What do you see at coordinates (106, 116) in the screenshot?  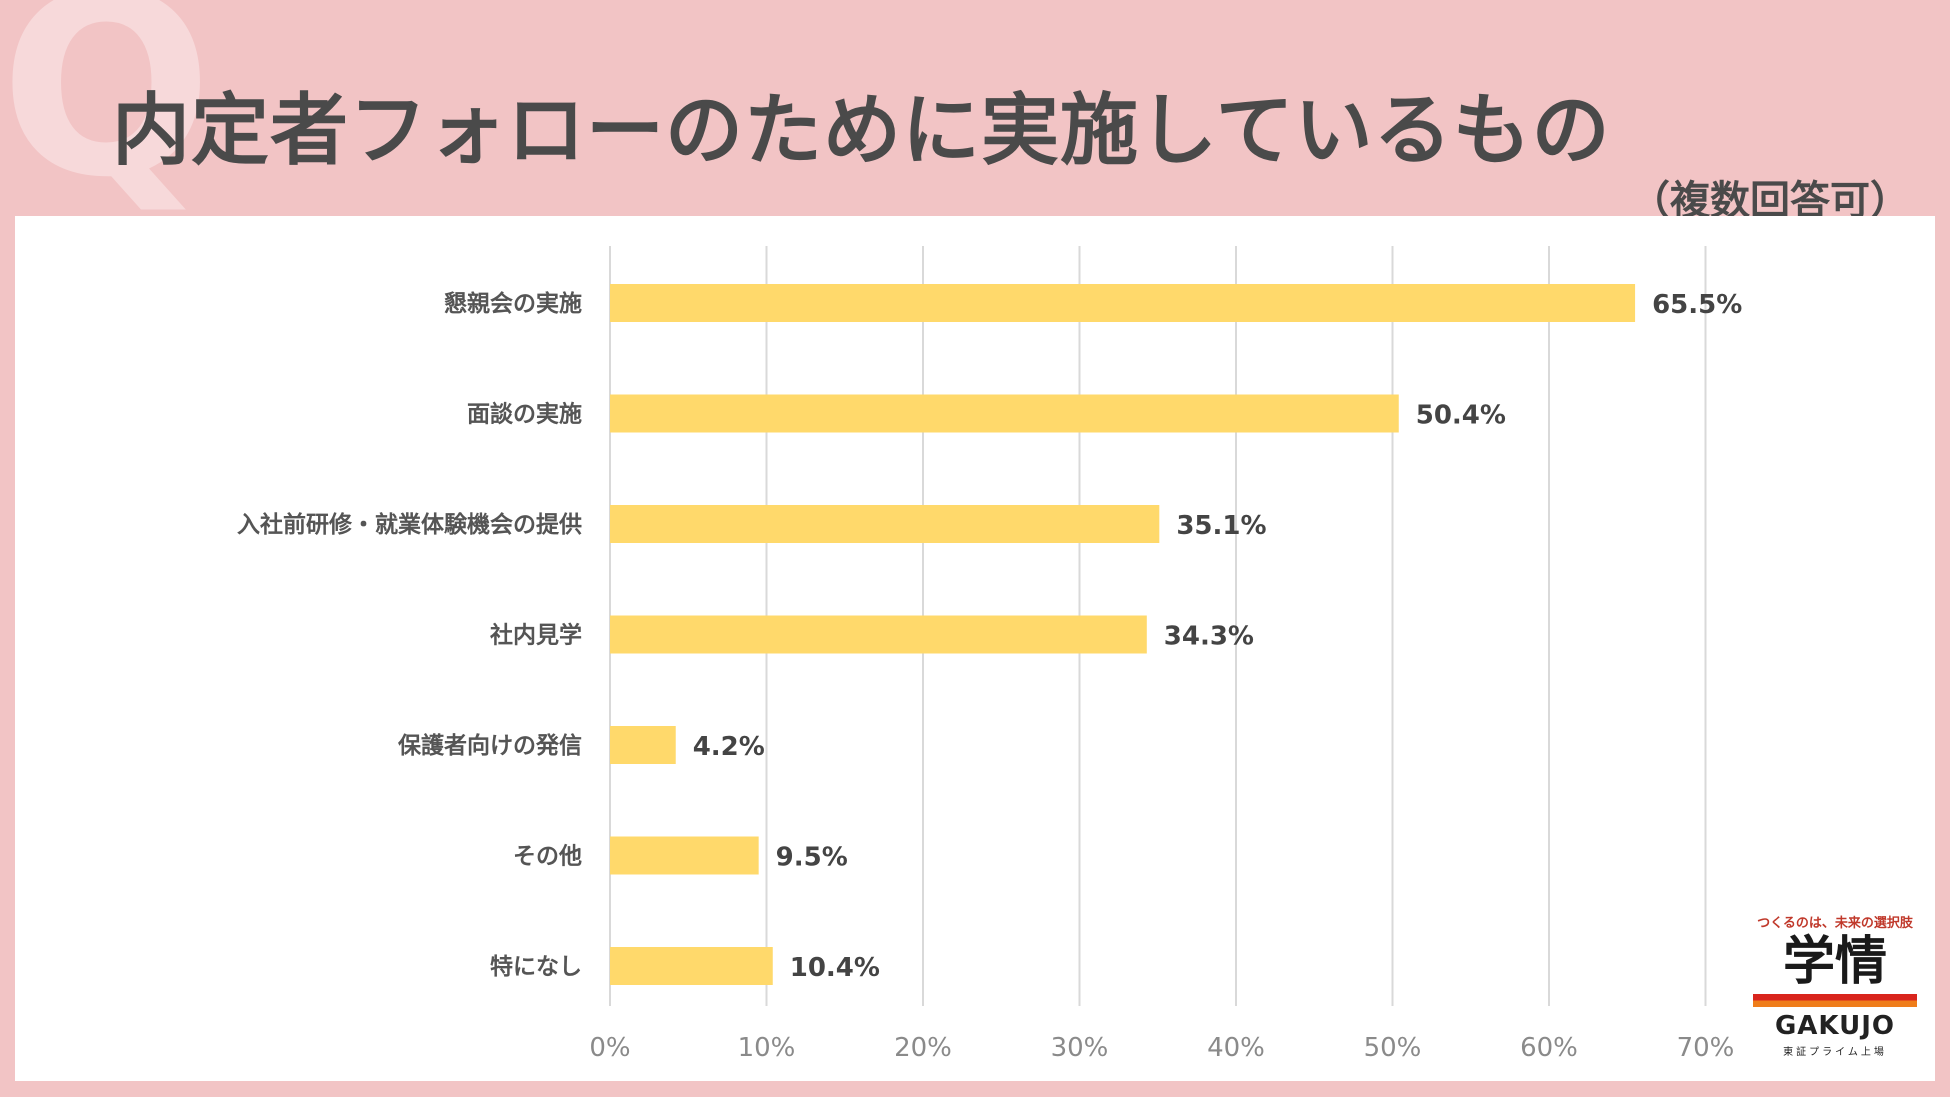 I see `q-decoration: Q` at bounding box center [106, 116].